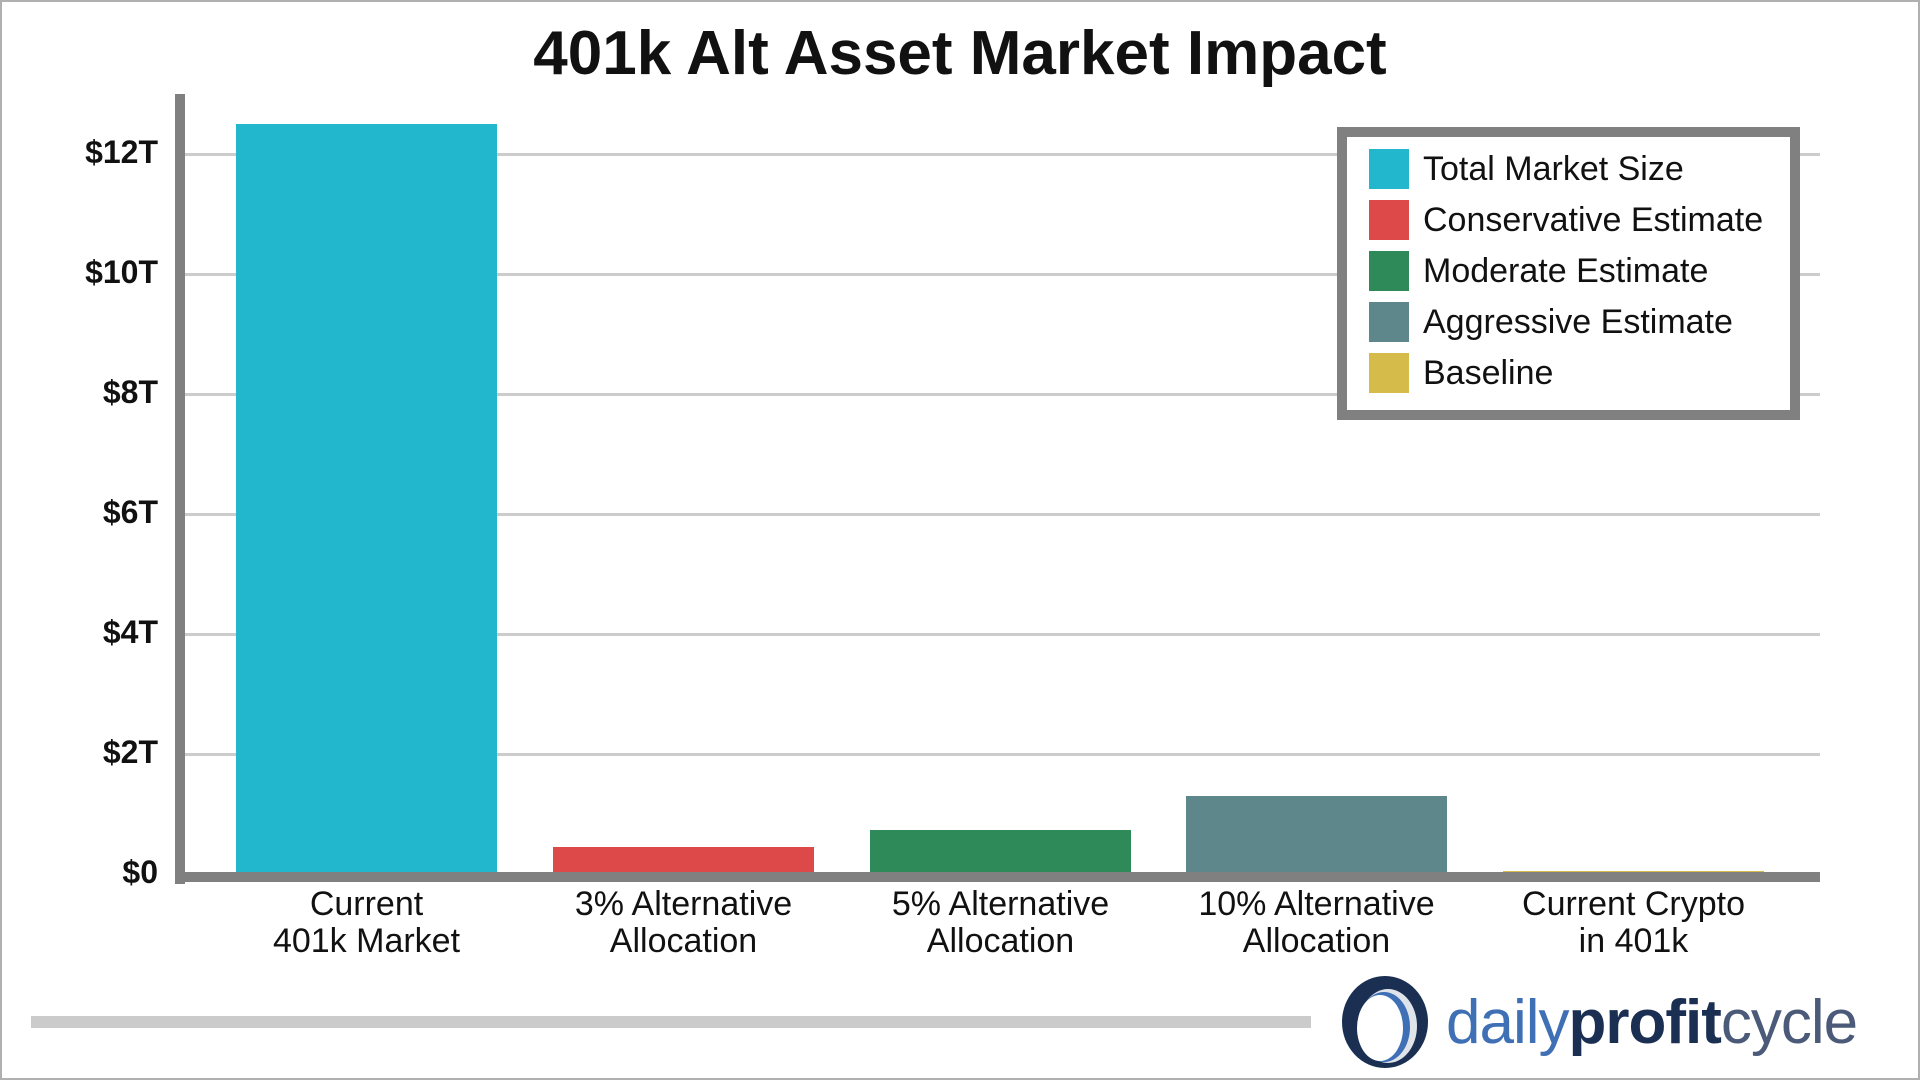 The height and width of the screenshot is (1080, 1920). I want to click on bar-moderate-estimate, so click(1000, 852).